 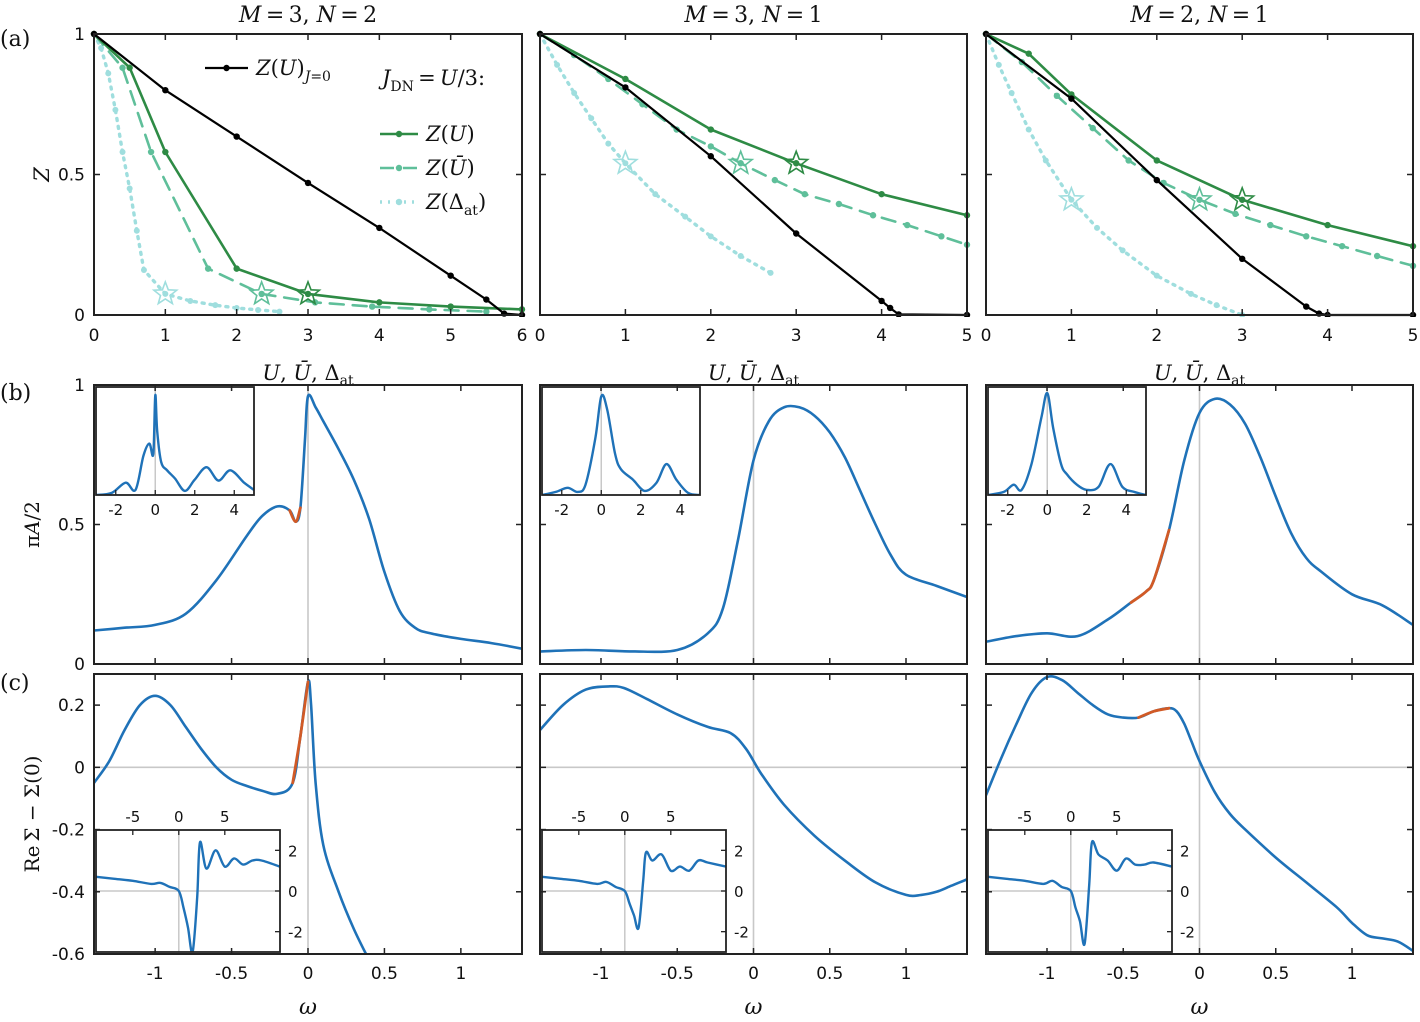 I want to click on series-line-cyan-dotted, so click(x=187, y=173).